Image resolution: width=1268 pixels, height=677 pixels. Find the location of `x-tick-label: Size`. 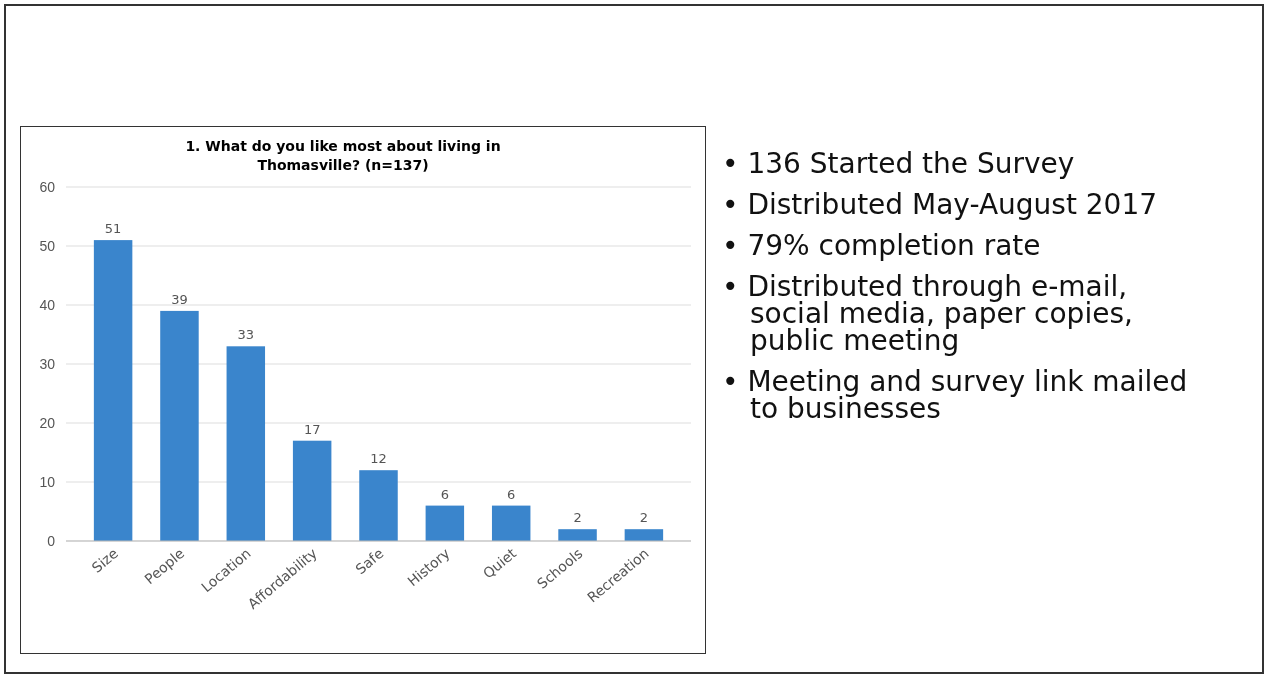

x-tick-label: Size is located at coordinates (105, 560).